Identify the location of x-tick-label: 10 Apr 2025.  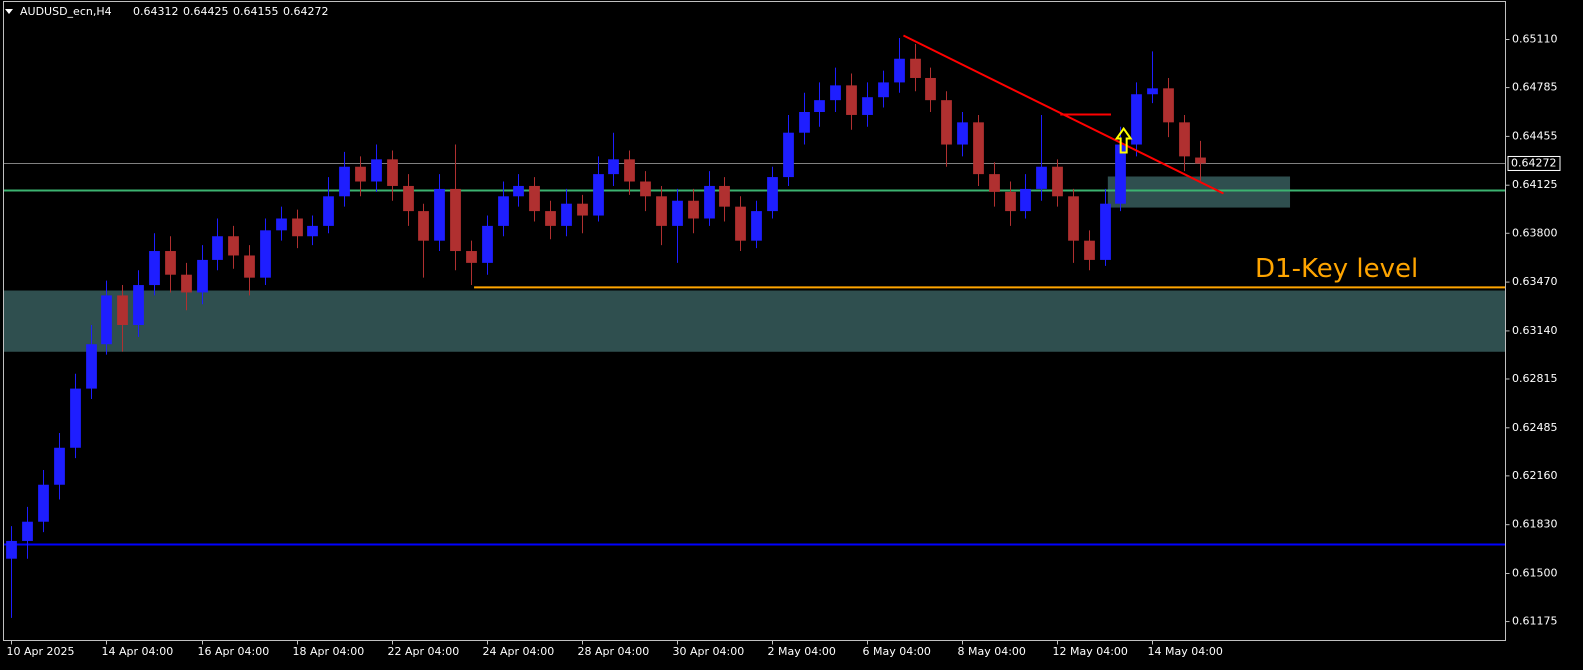
(41, 651).